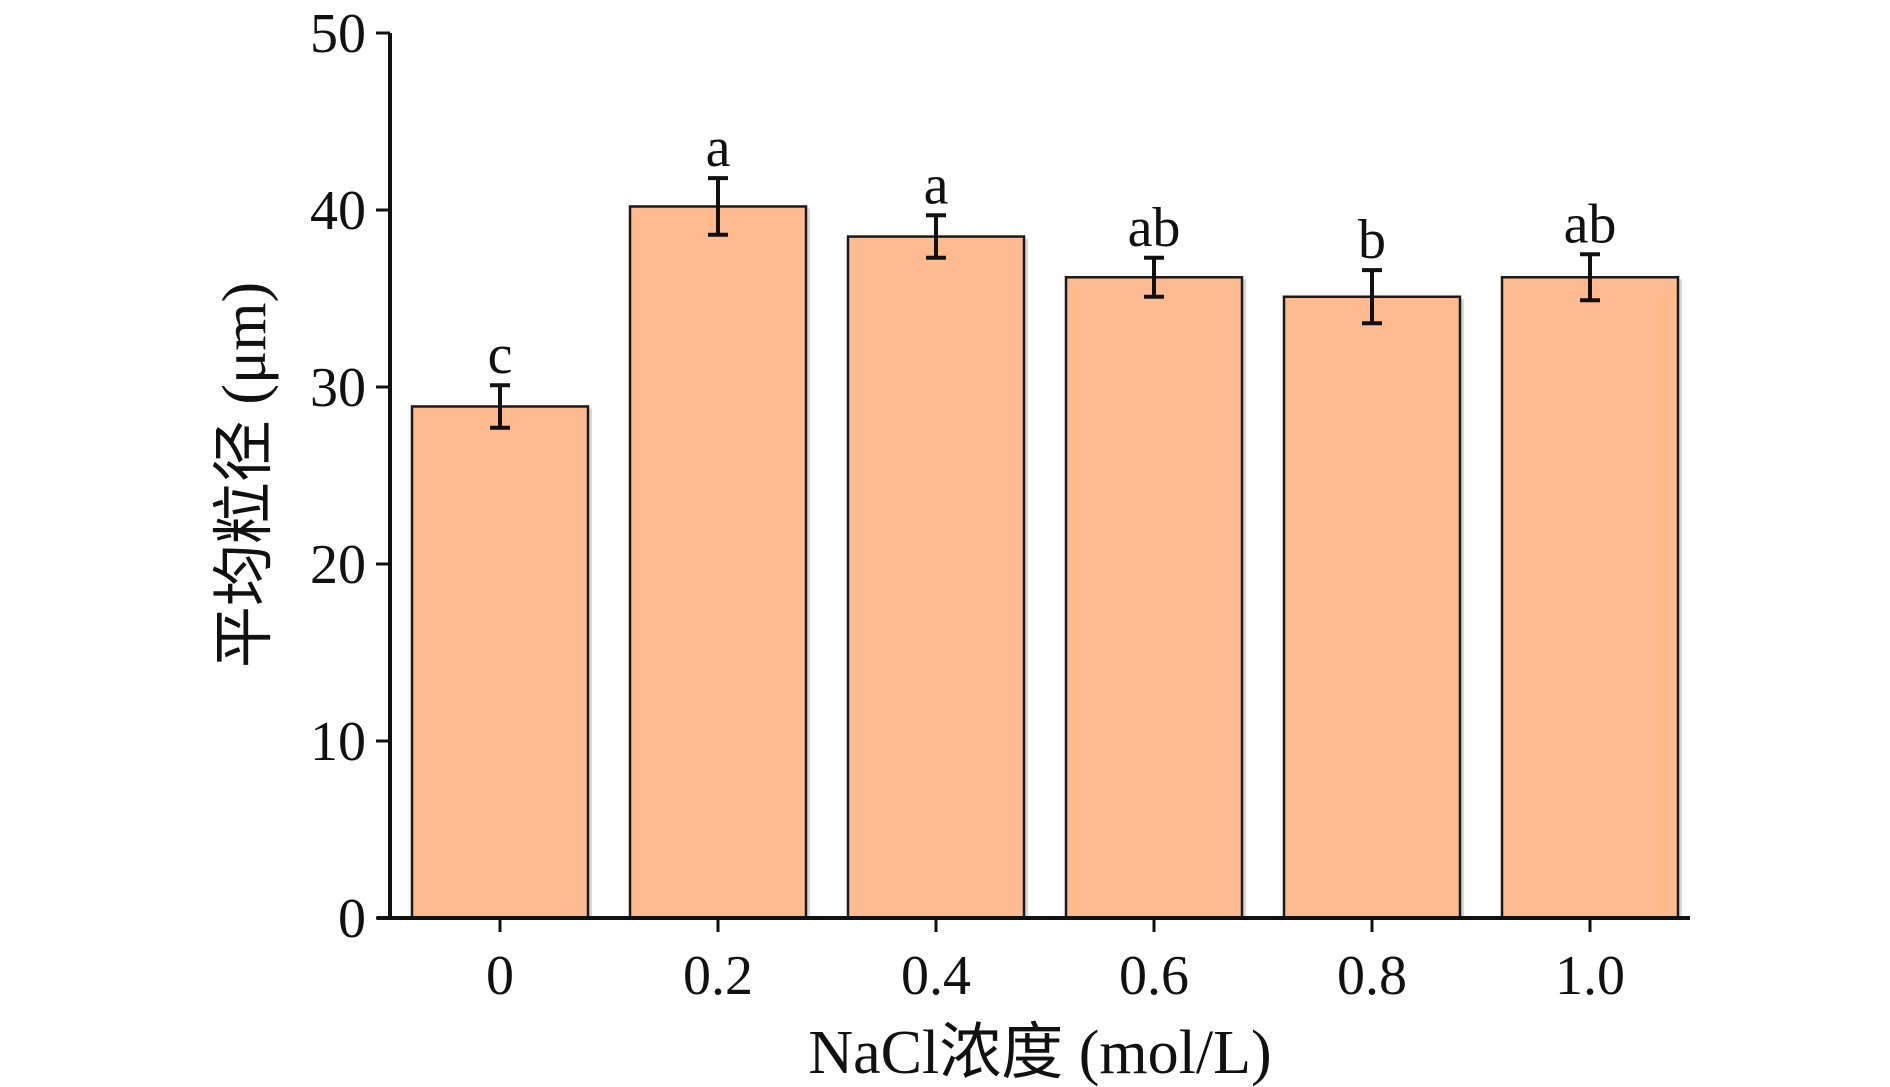 This screenshot has height=1087, width=1890. Describe the element at coordinates (350, 476) in the screenshot. I see `y-axis-ticks: 0 10 20 30 40 50` at that location.